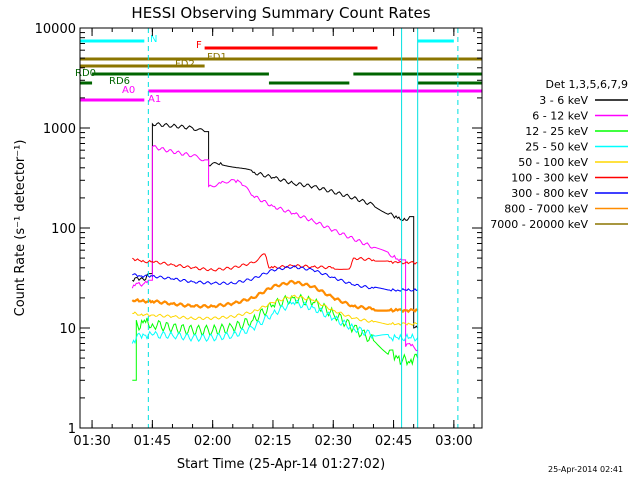  I want to click on x-tick-label-4: 02:30, so click(333, 441).